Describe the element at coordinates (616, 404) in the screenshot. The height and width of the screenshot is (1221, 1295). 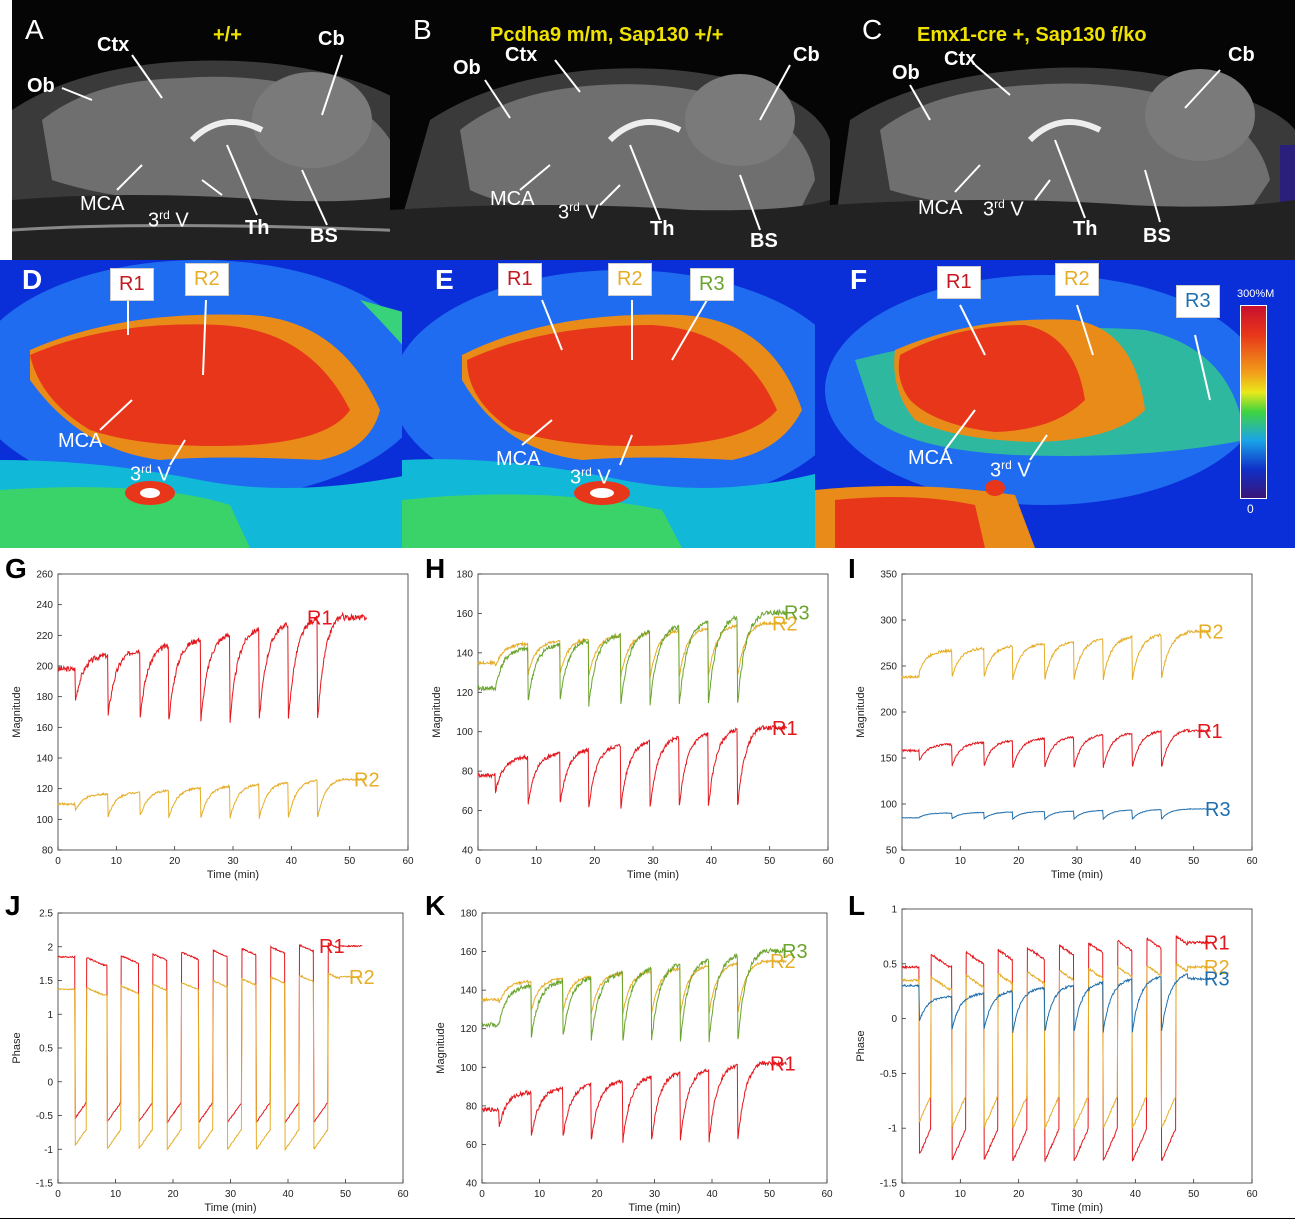
I see `heatmap-image-e` at that location.